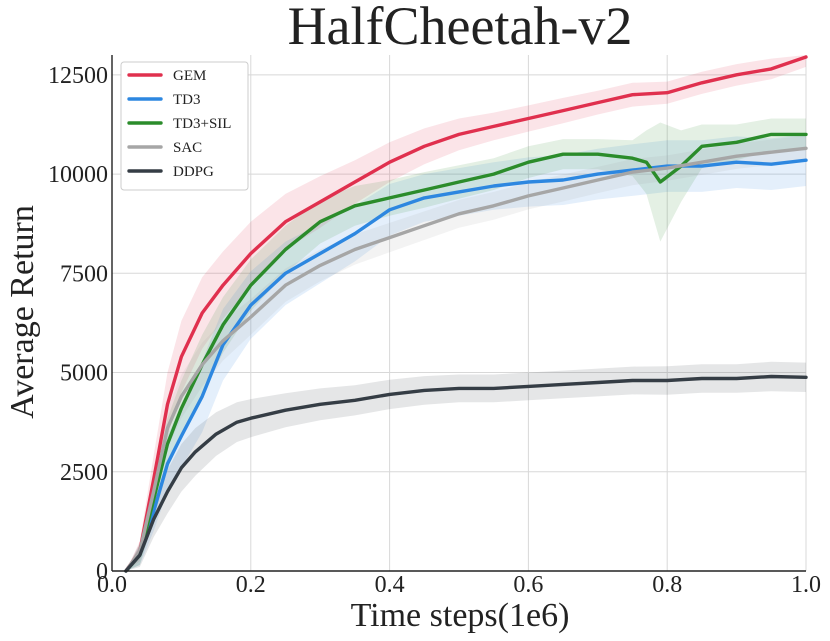 The image size is (830, 641). I want to click on y-tick-label: 0, so click(102, 572).